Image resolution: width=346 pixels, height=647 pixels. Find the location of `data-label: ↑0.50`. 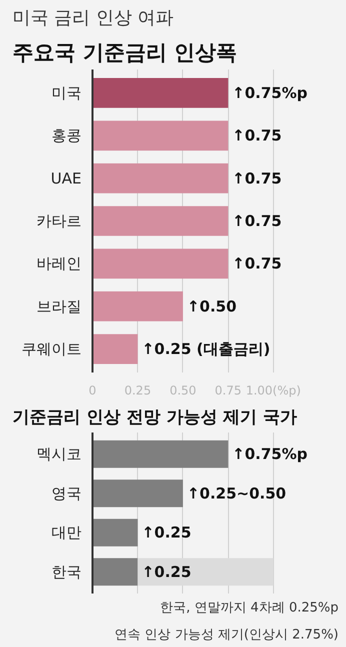

data-label: ↑0.50 is located at coordinates (211, 306).